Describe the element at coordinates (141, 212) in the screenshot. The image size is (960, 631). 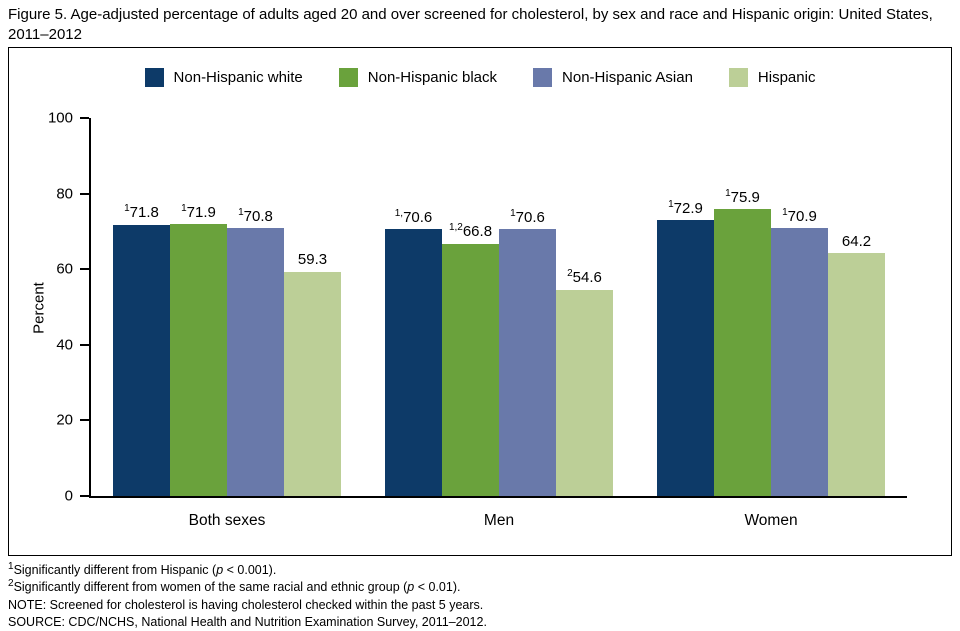
I see `bar-value-label: 171.8` at that location.